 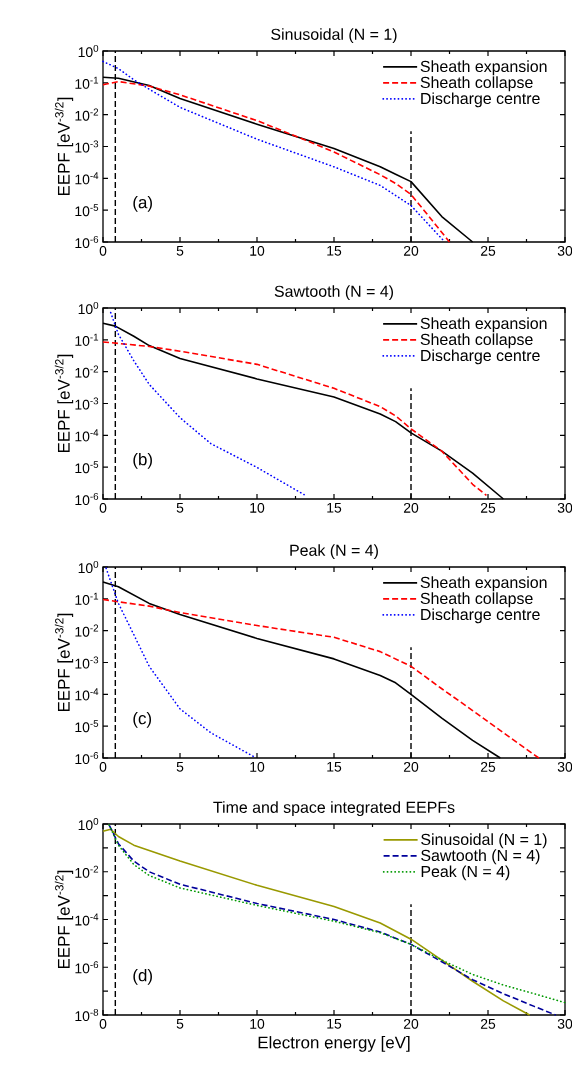 What do you see at coordinates (334, 293) in the screenshot?
I see `chart-title: Sawtooth (N = 4)` at bounding box center [334, 293].